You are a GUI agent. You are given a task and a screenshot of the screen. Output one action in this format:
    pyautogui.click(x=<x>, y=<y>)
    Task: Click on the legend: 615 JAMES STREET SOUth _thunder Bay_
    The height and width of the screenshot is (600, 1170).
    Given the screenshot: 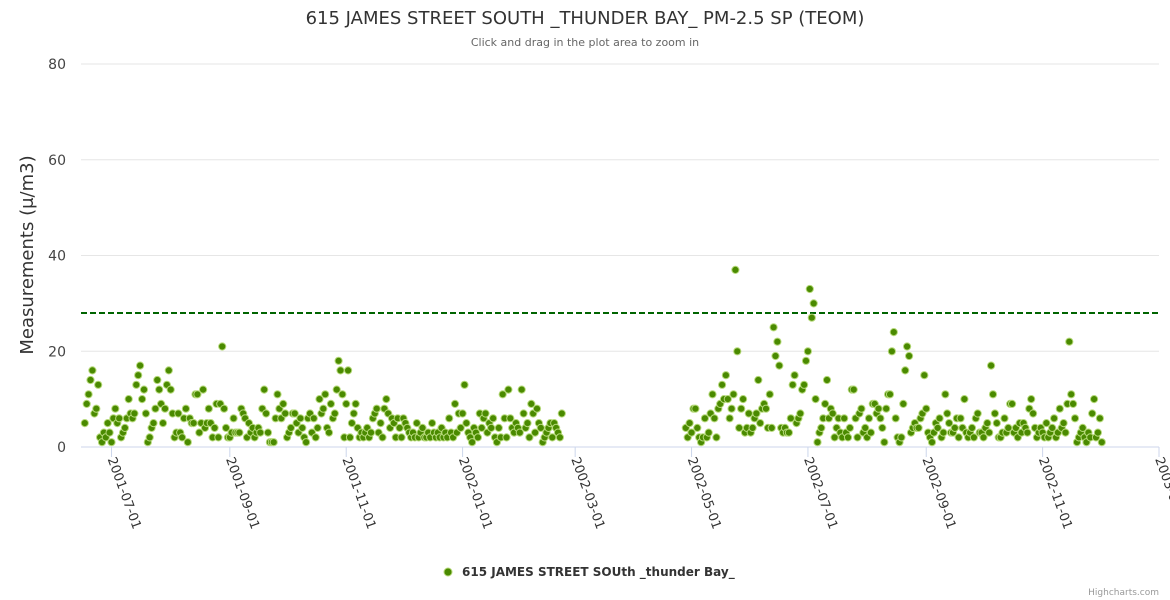 What is the action you would take?
    pyautogui.click(x=589, y=572)
    